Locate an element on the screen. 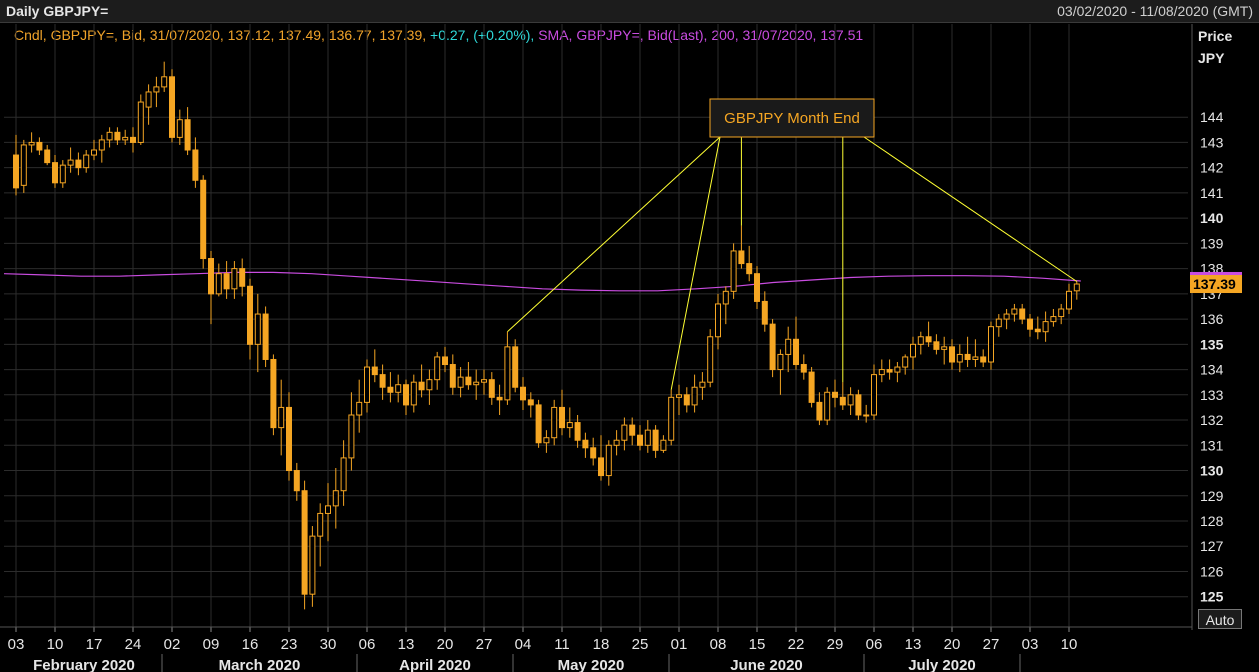 Image resolution: width=1259 pixels, height=672 pixels. x-tick-label: 13 is located at coordinates (913, 644).